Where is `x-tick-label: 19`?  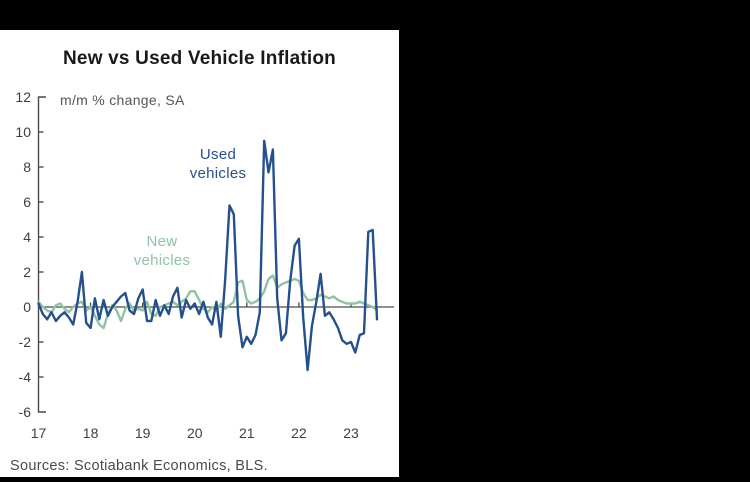 x-tick-label: 19 is located at coordinates (143, 433).